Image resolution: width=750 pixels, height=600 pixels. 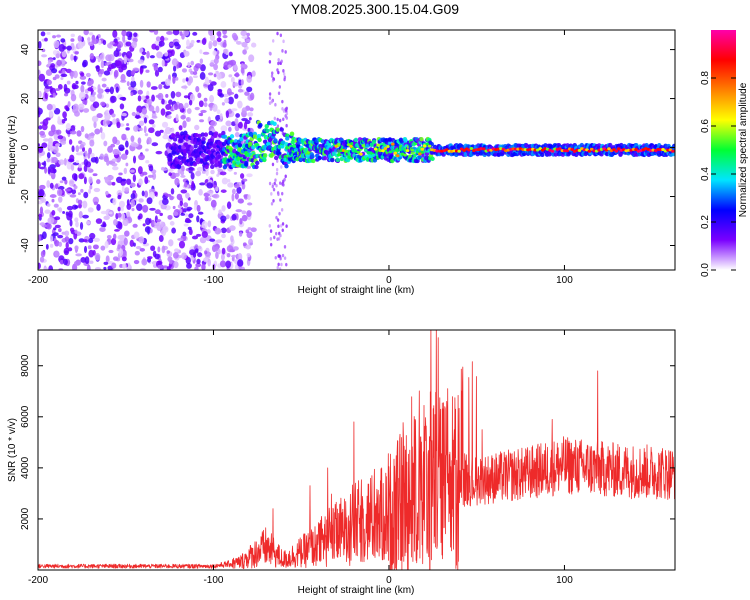 What do you see at coordinates (25, 518) in the screenshot?
I see `snr-ytick-label: 2000` at bounding box center [25, 518].